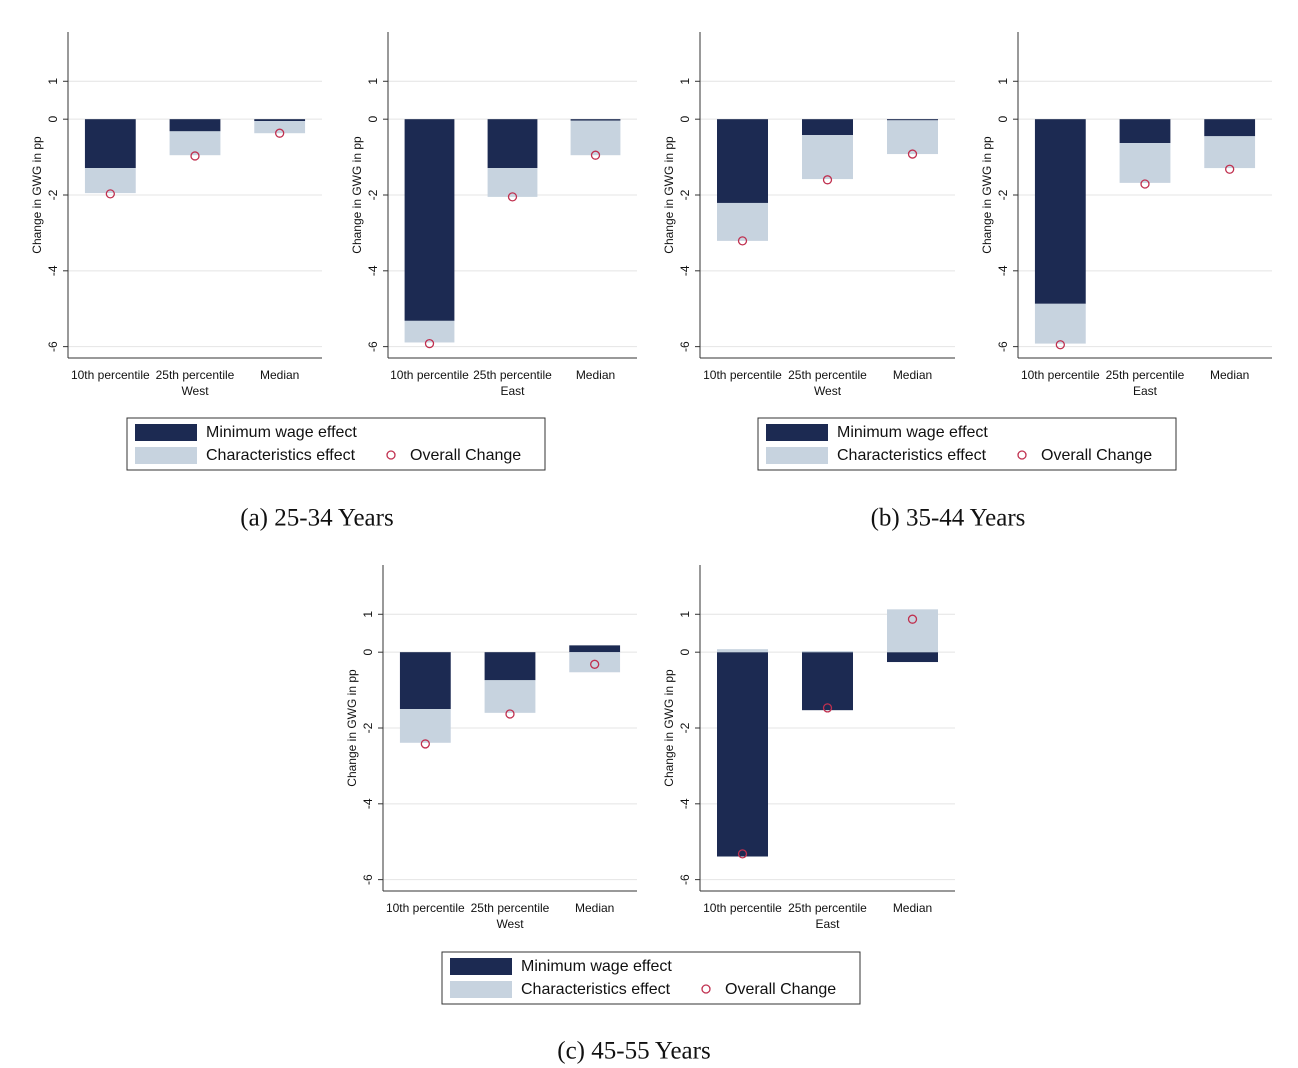 The image size is (1298, 1068). Describe the element at coordinates (633, 1051) in the screenshot. I see `caption: (c) 45-55 Years` at that location.